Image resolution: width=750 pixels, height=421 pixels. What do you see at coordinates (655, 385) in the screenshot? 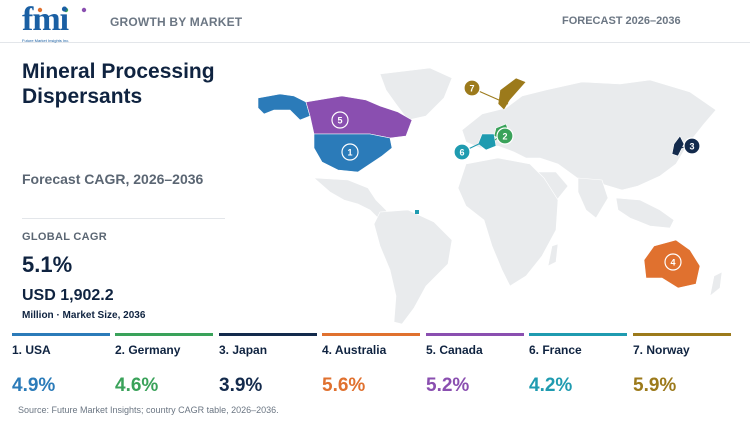
I see `country-cagr: 5.9%` at bounding box center [655, 385].